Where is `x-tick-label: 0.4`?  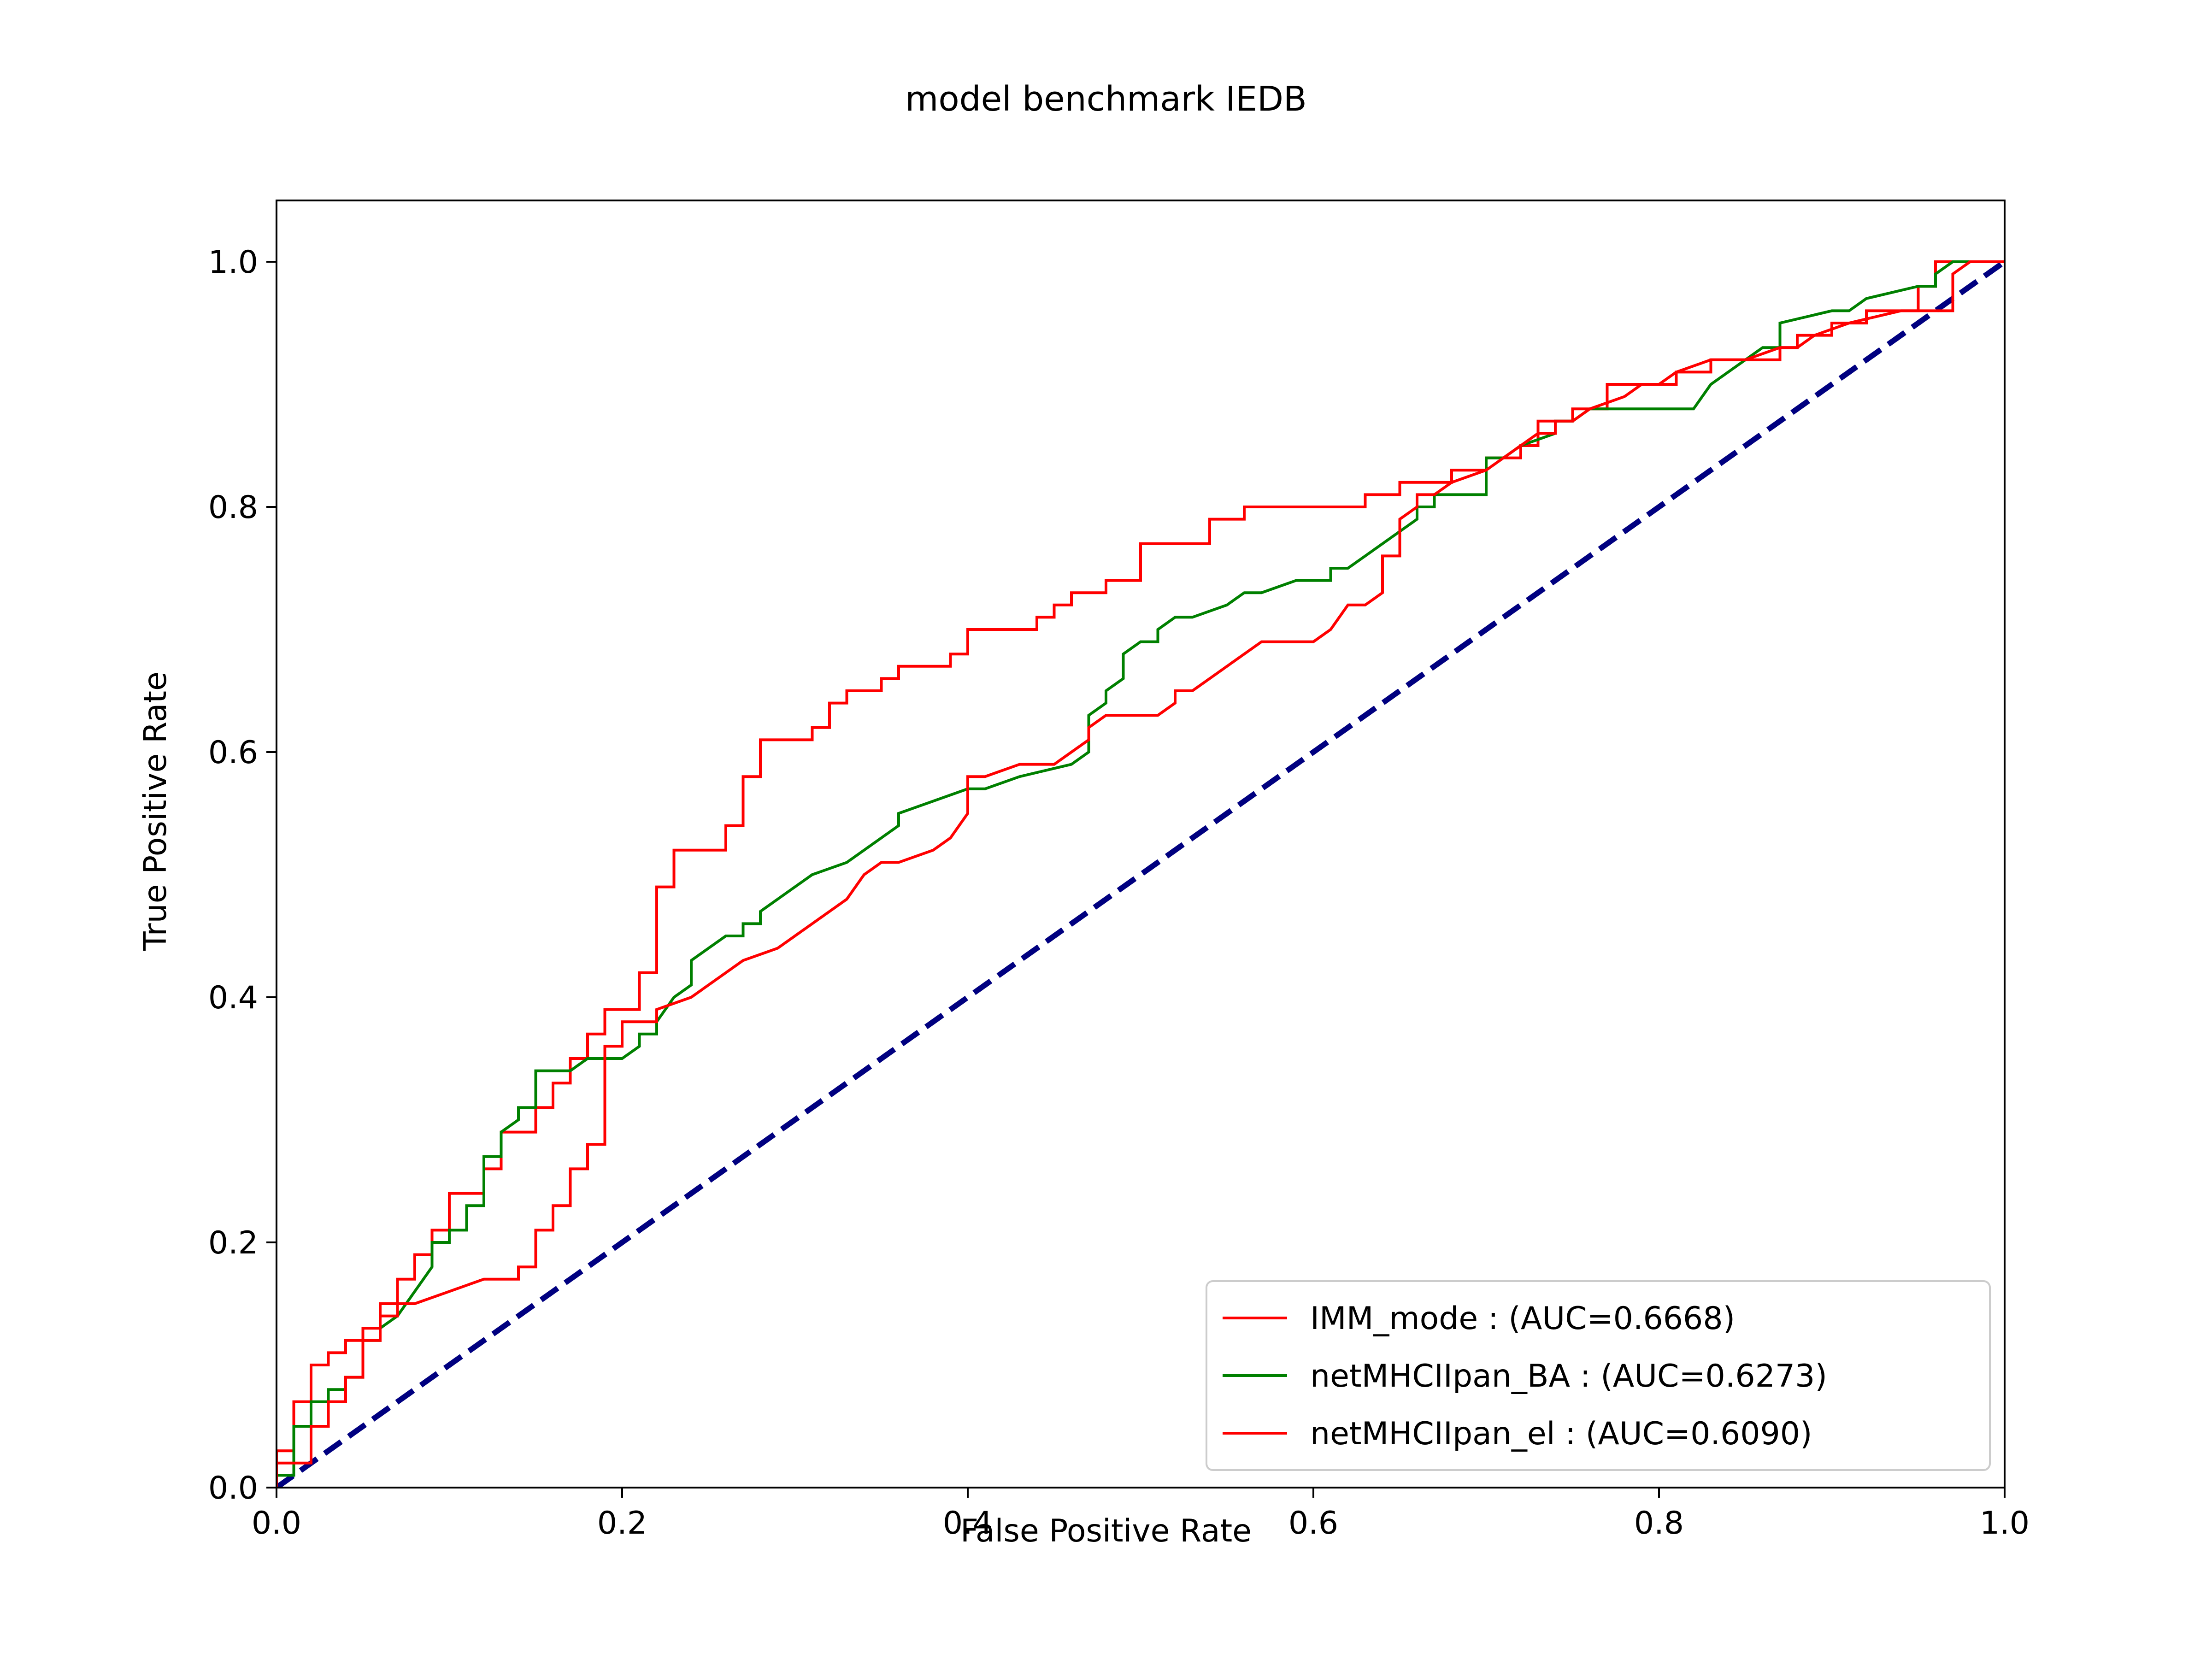 x-tick-label: 0.4 is located at coordinates (968, 1523).